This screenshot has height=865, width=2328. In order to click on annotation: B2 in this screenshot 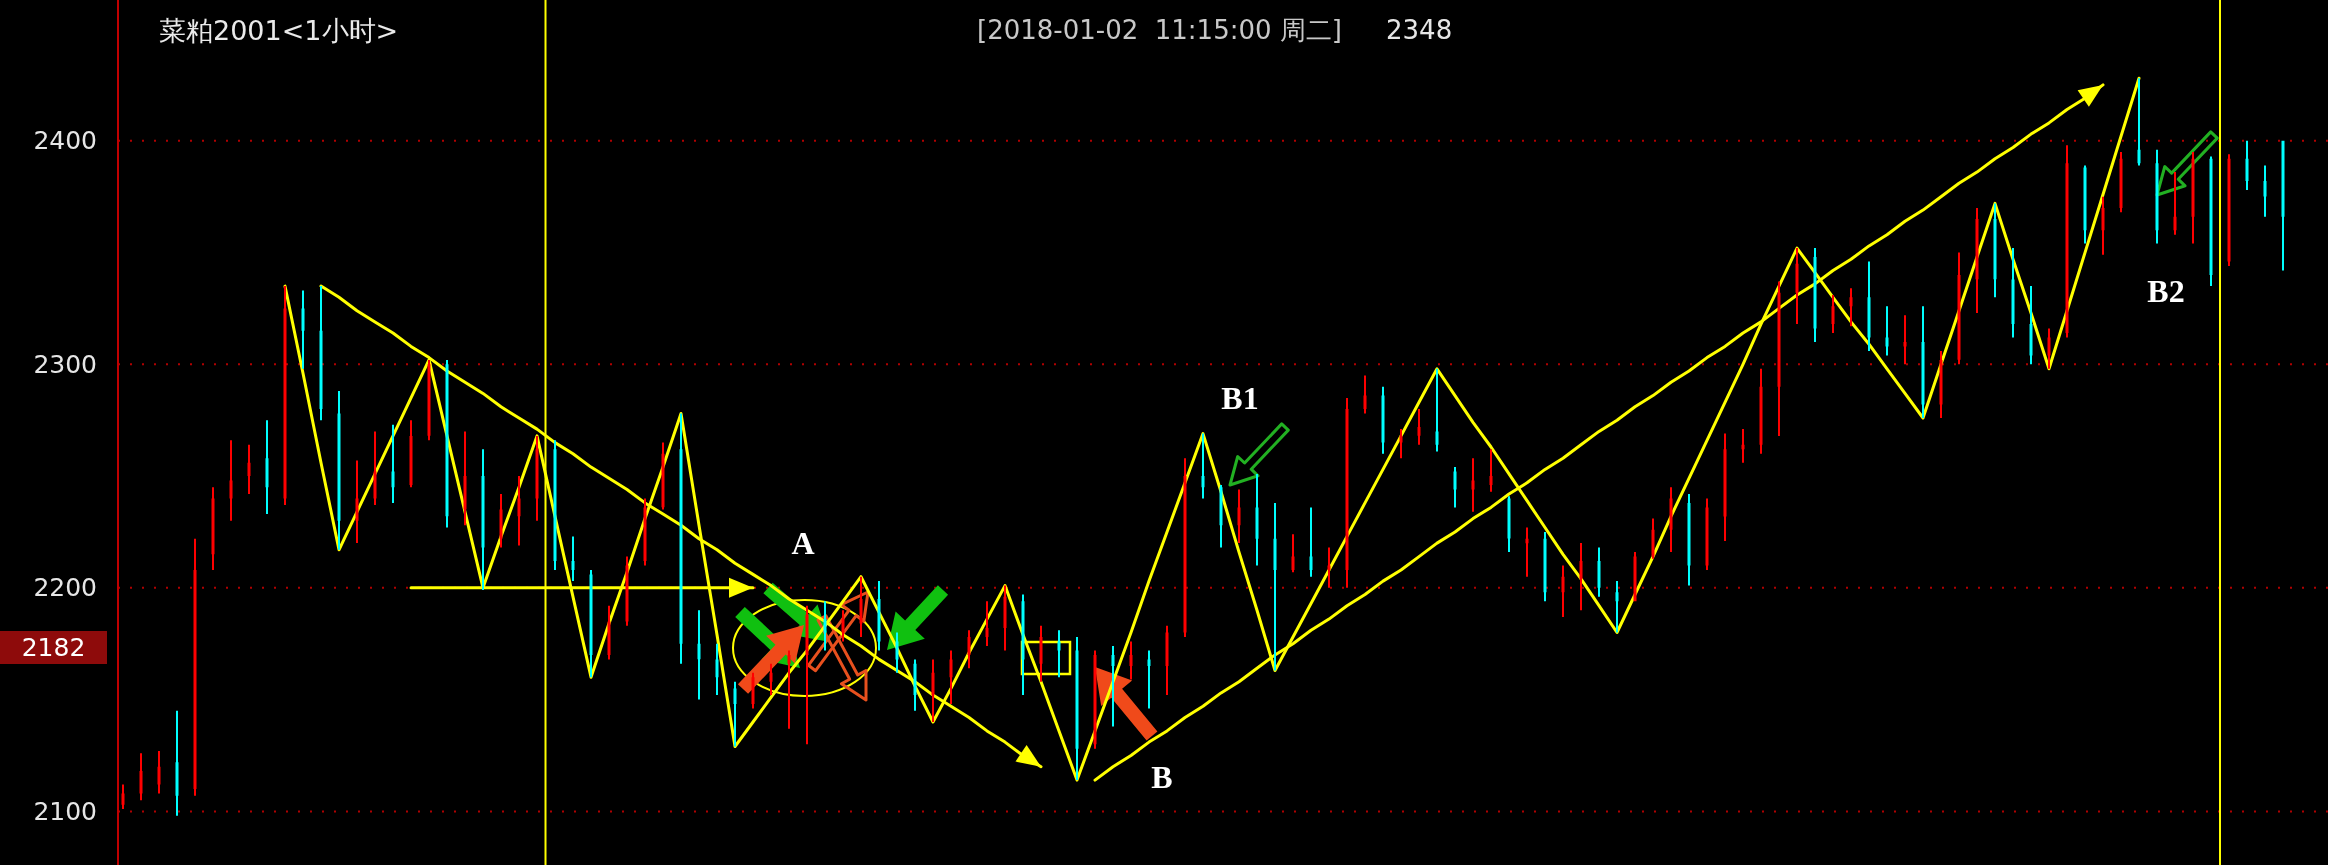, I will do `click(2166, 291)`.